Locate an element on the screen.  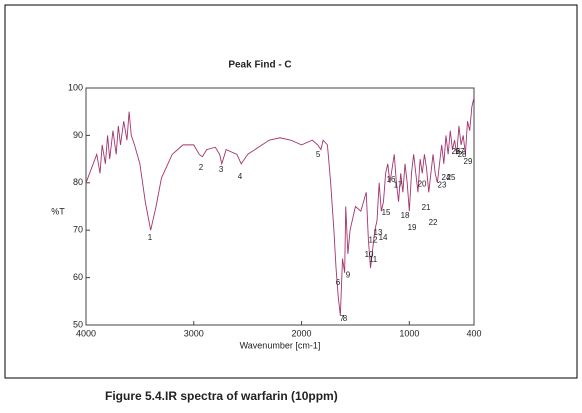
peak-label: 25 is located at coordinates (451, 177).